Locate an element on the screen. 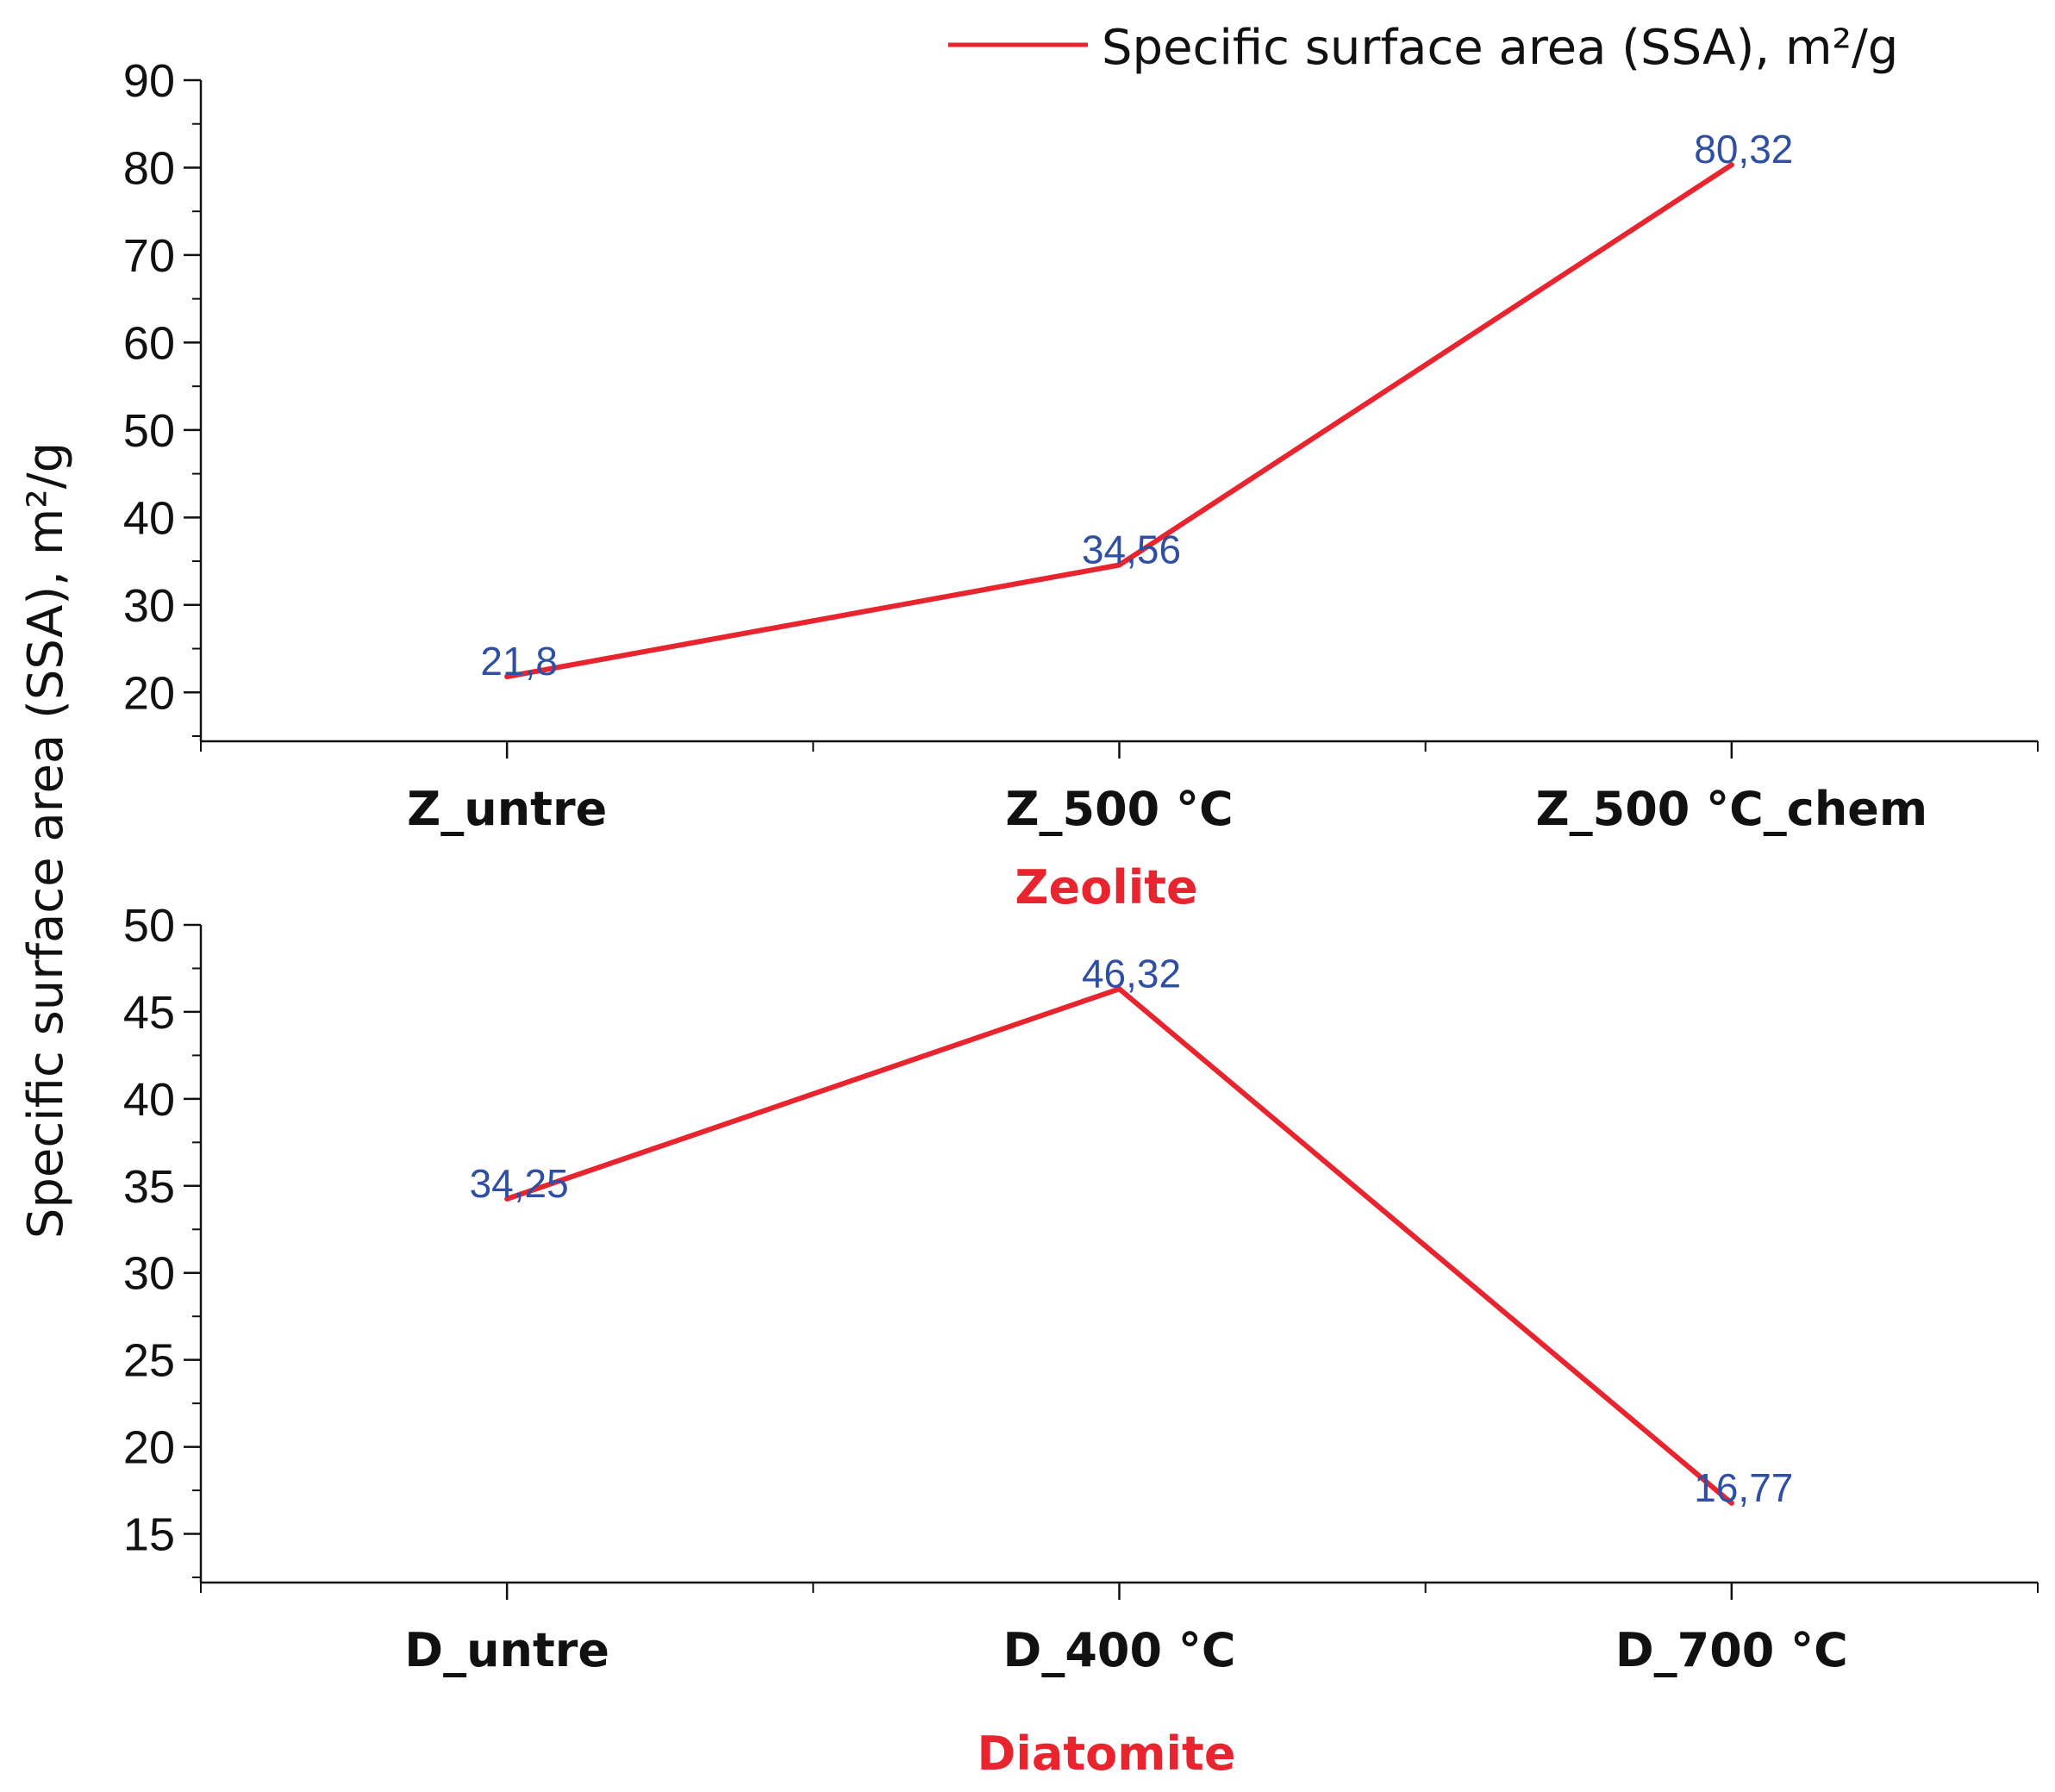 The image size is (2055, 1792). data-label: 21,8 is located at coordinates (519, 661).